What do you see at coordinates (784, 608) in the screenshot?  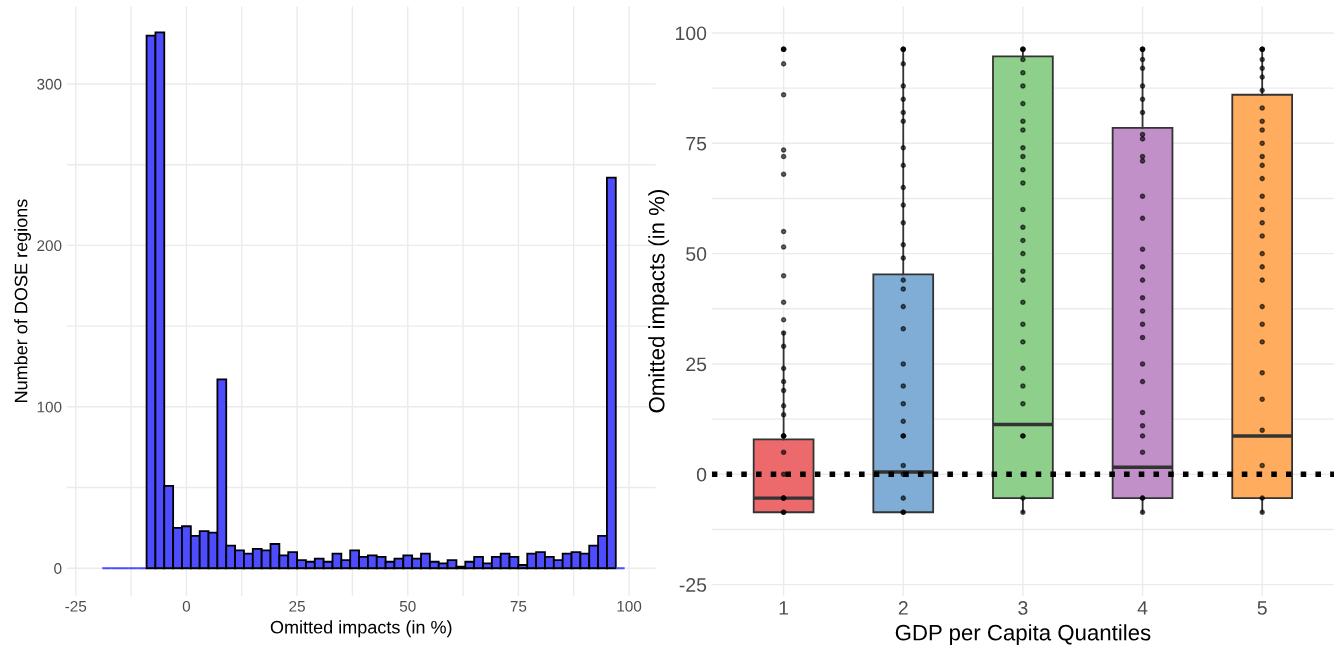 I see `x-tick-label: 1` at bounding box center [784, 608].